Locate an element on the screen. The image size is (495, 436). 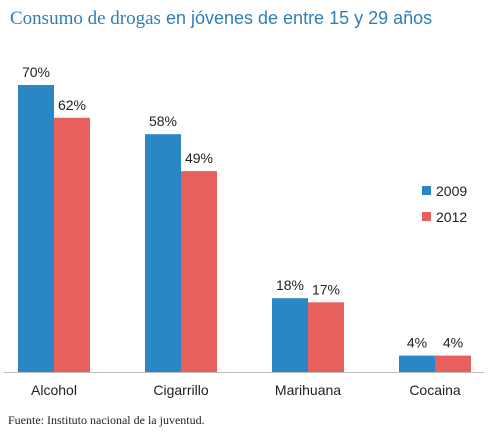
bar-marihuana-2009 is located at coordinates (290, 335).